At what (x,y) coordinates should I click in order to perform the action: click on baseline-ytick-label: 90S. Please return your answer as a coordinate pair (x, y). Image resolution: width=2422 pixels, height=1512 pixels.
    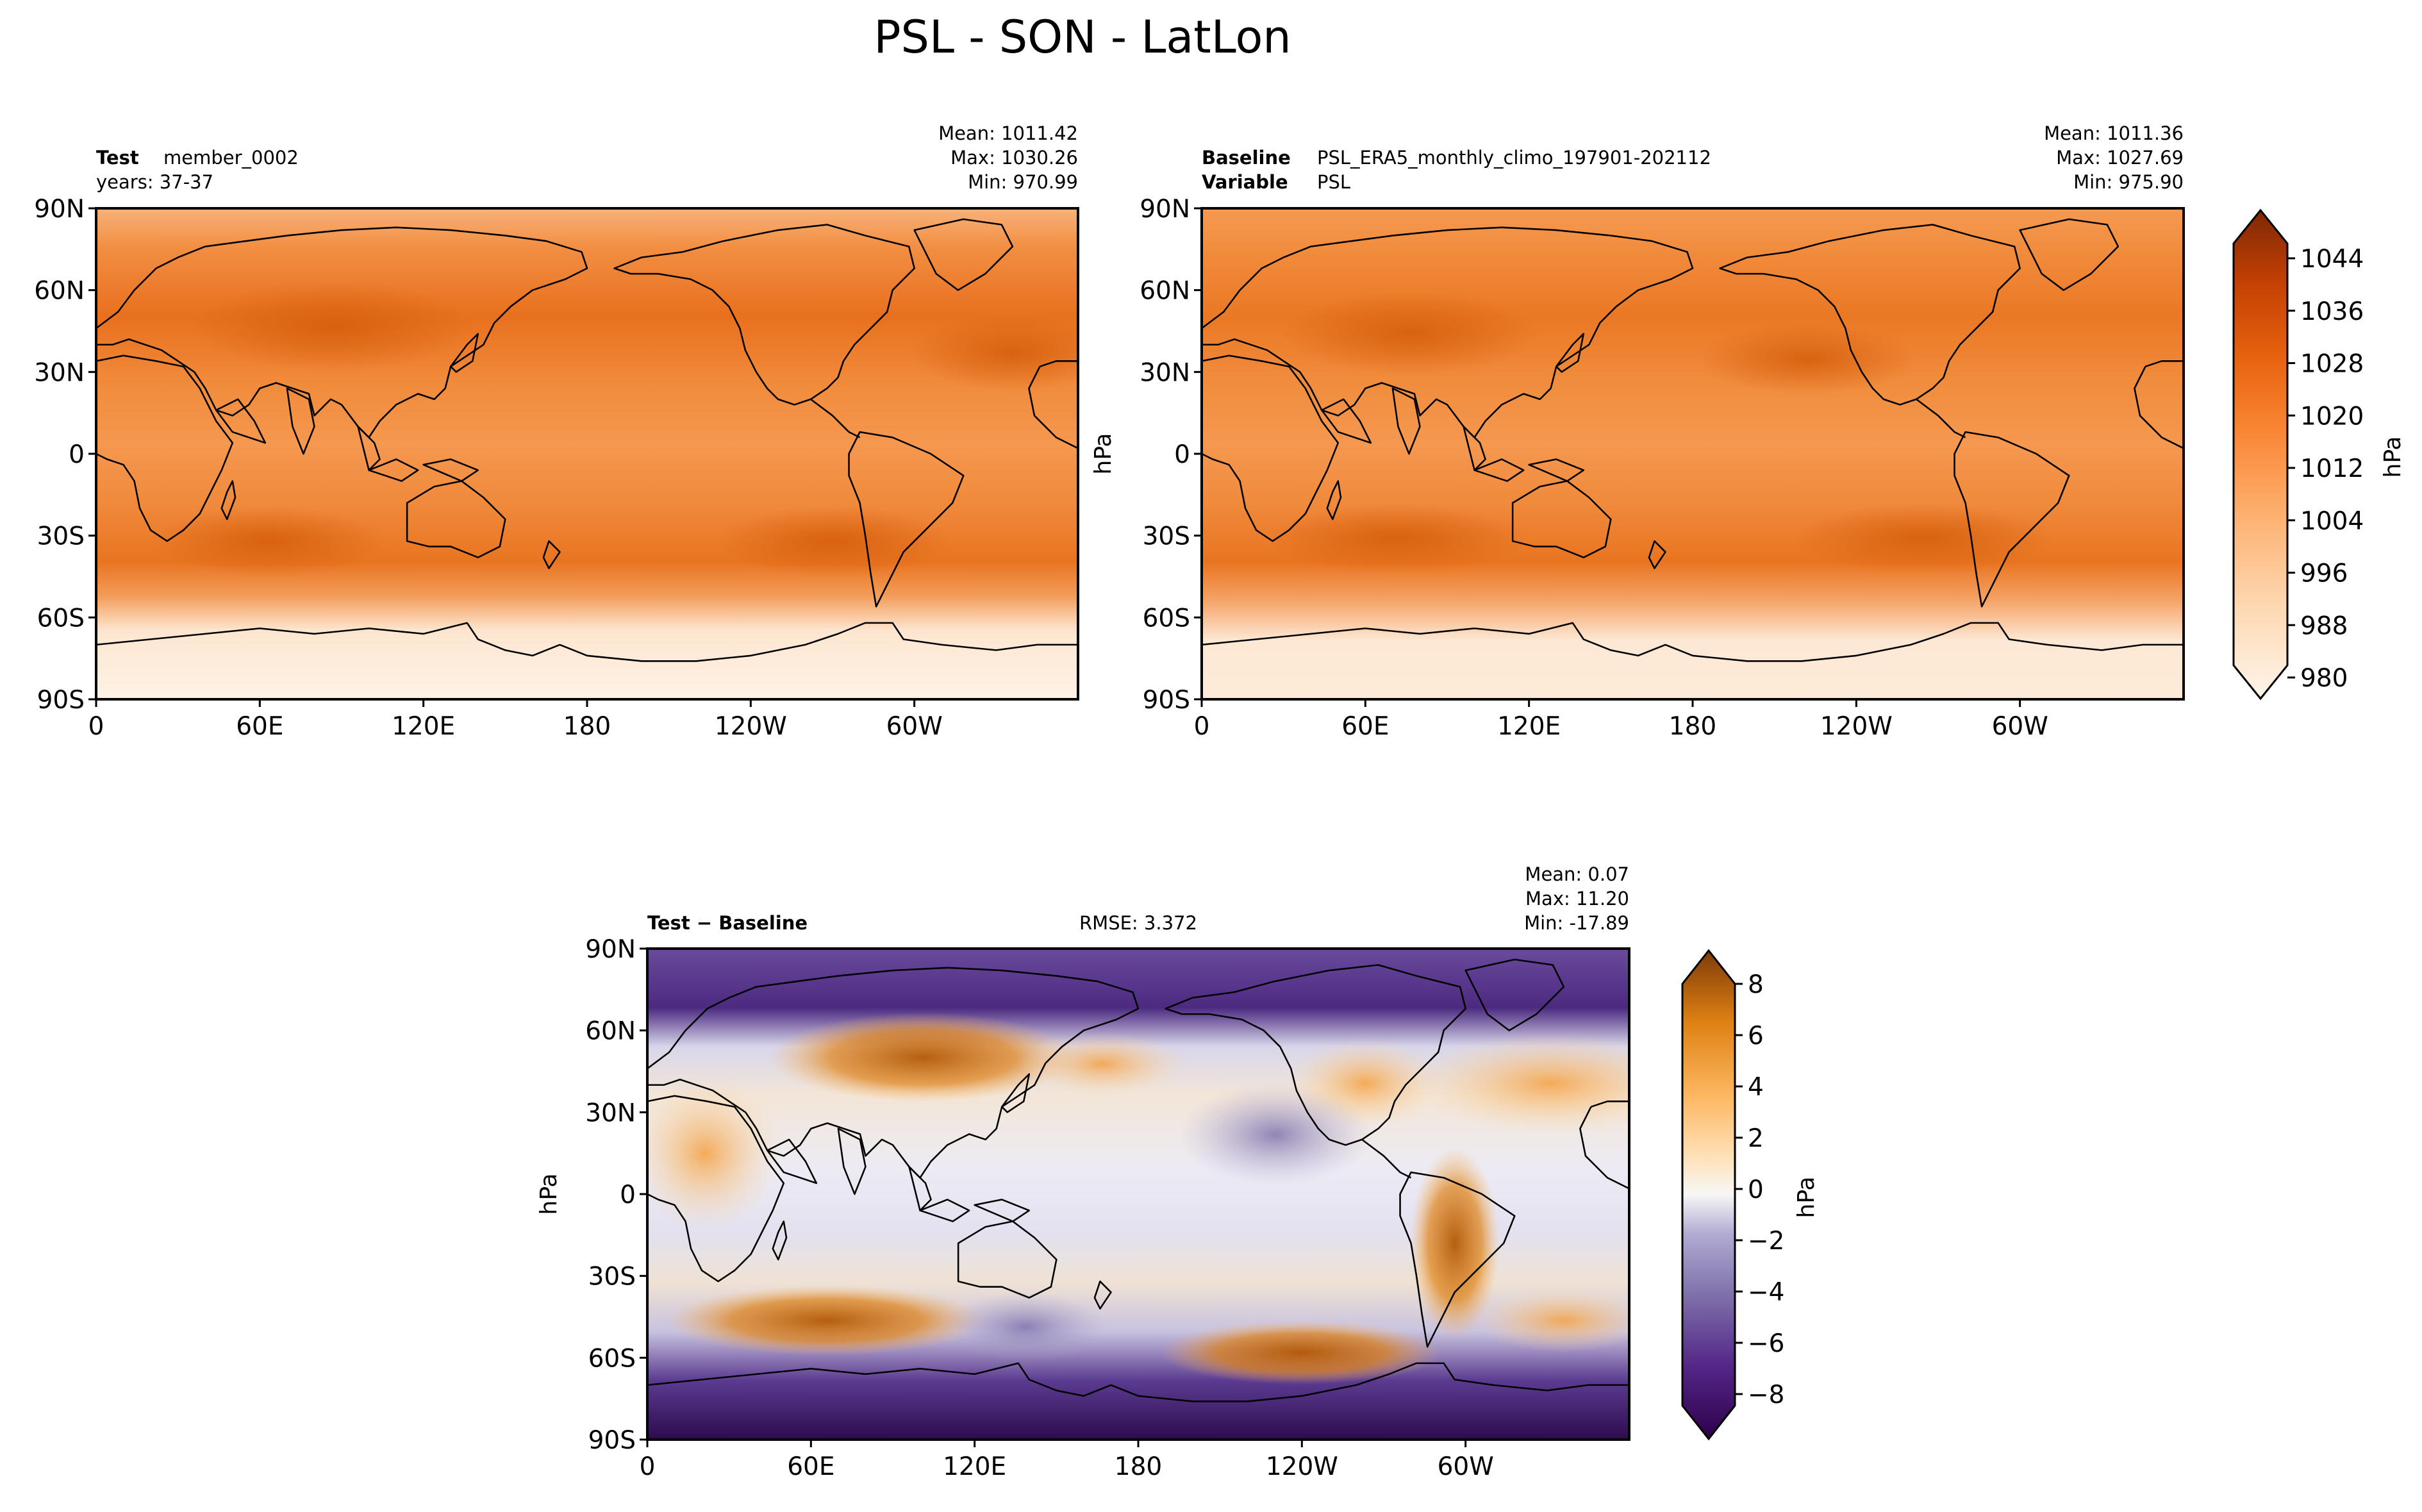
    Looking at the image, I should click on (1166, 700).